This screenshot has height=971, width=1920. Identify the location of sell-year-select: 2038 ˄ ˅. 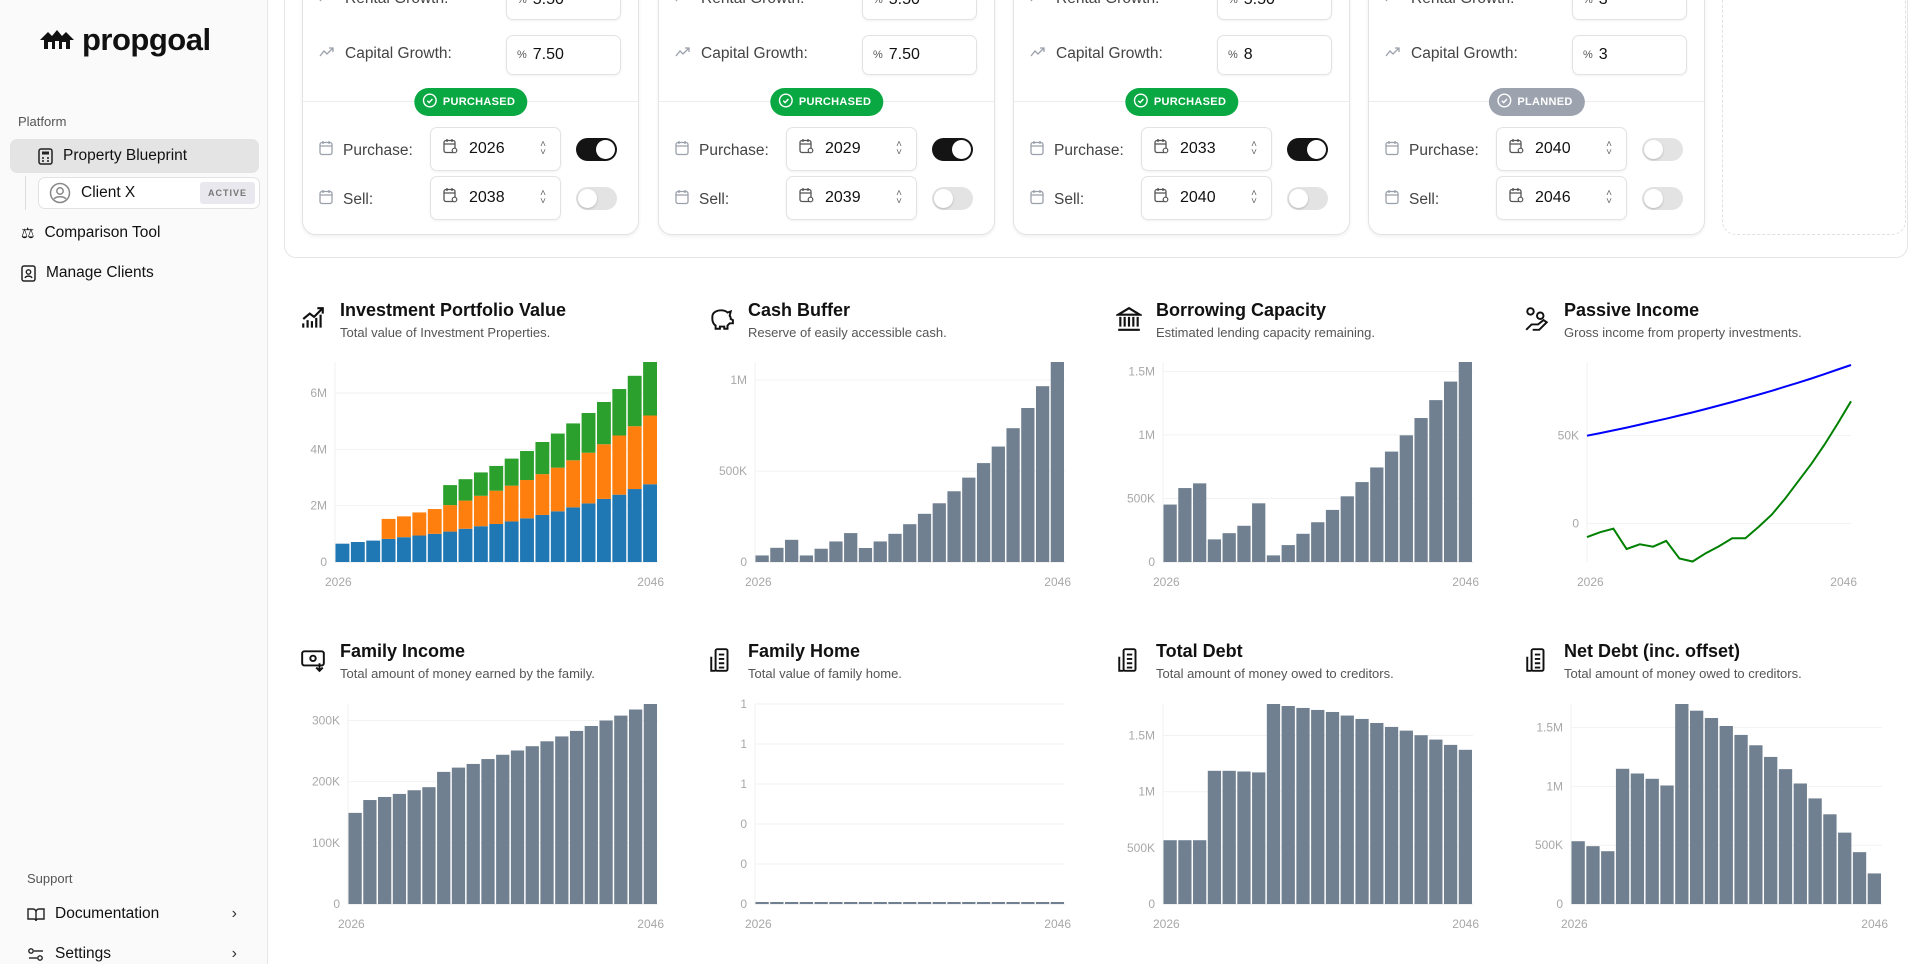
(495, 198).